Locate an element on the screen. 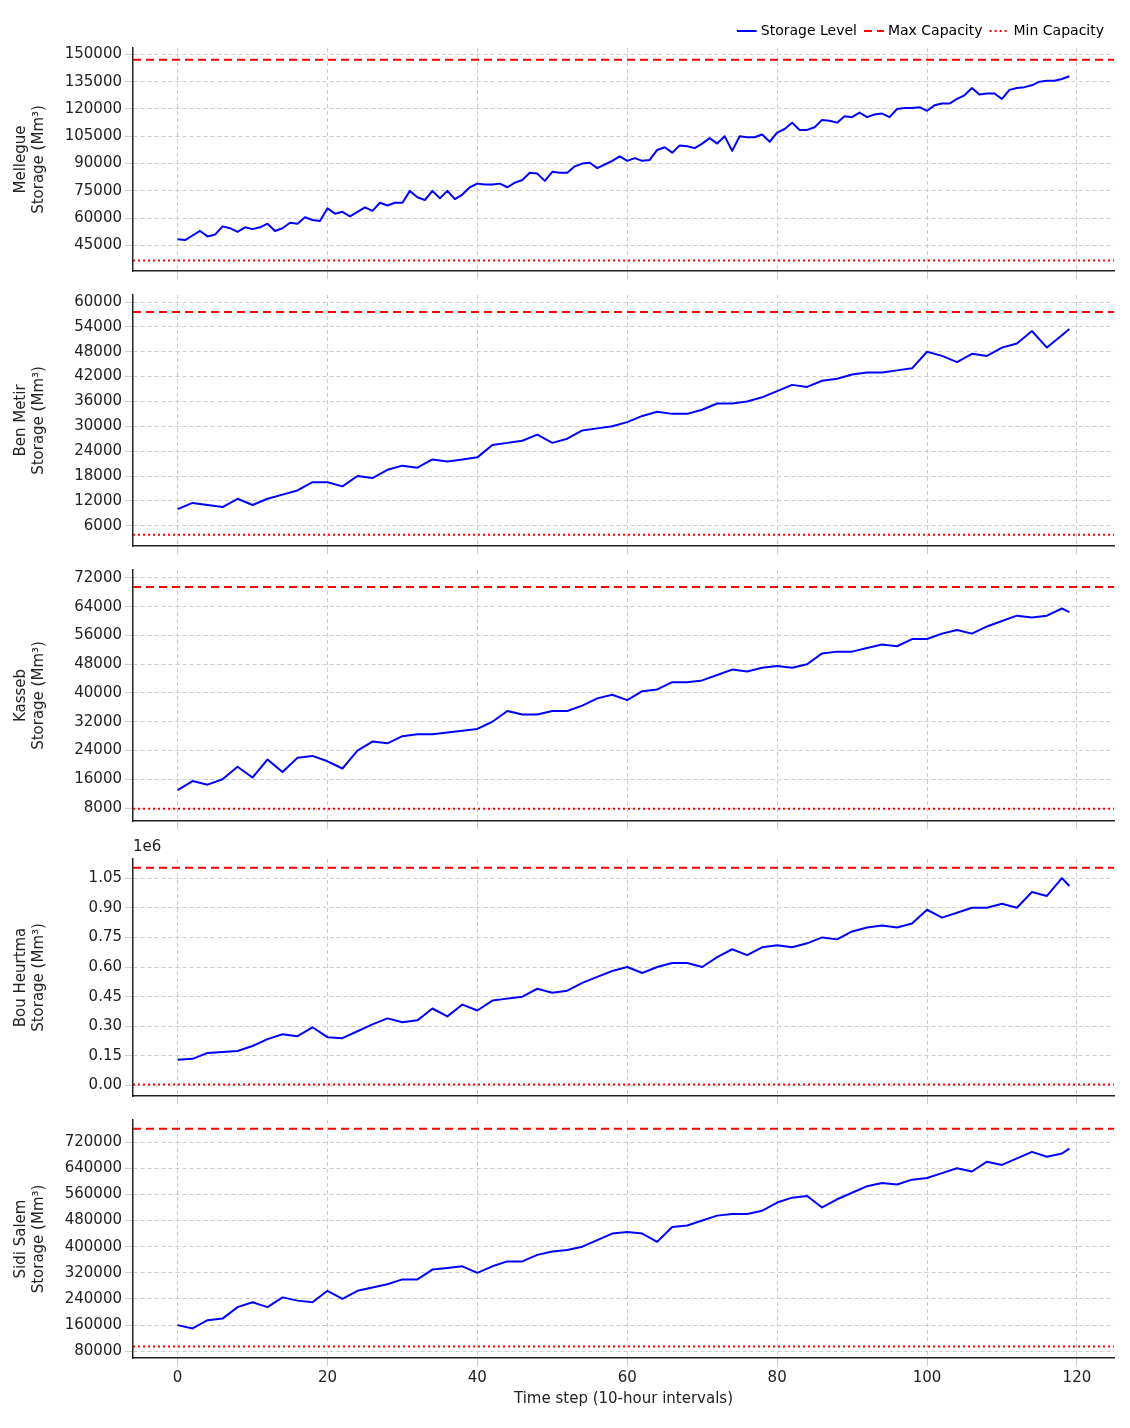 The image size is (1130, 1428). y-tick-label: 0.60 is located at coordinates (105, 965).